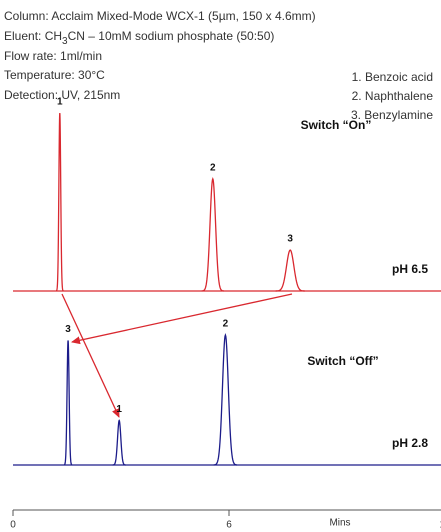 This screenshot has width=441, height=532. Describe the element at coordinates (65, 41) in the screenshot. I see `eluent-subscript: 3` at that location.